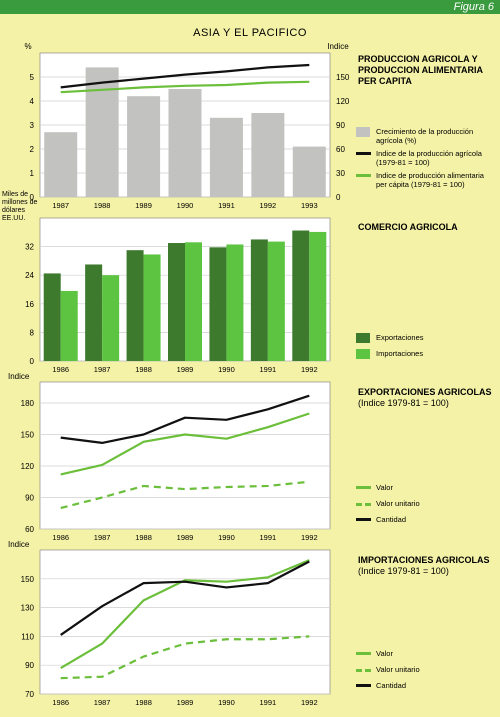 This screenshot has height=717, width=500. Describe the element at coordinates (338, 197) in the screenshot. I see `panel-1-y2-tick: 0` at that location.